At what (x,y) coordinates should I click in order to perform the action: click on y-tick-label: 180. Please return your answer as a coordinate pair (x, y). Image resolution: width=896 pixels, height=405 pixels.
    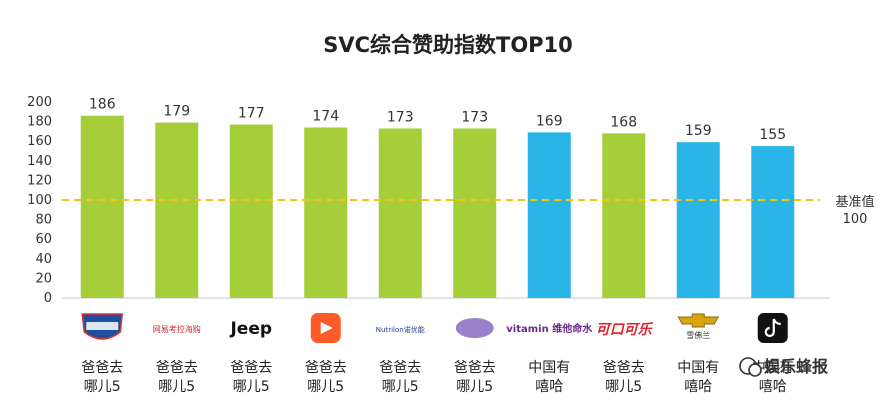
    Looking at the image, I should click on (39, 122).